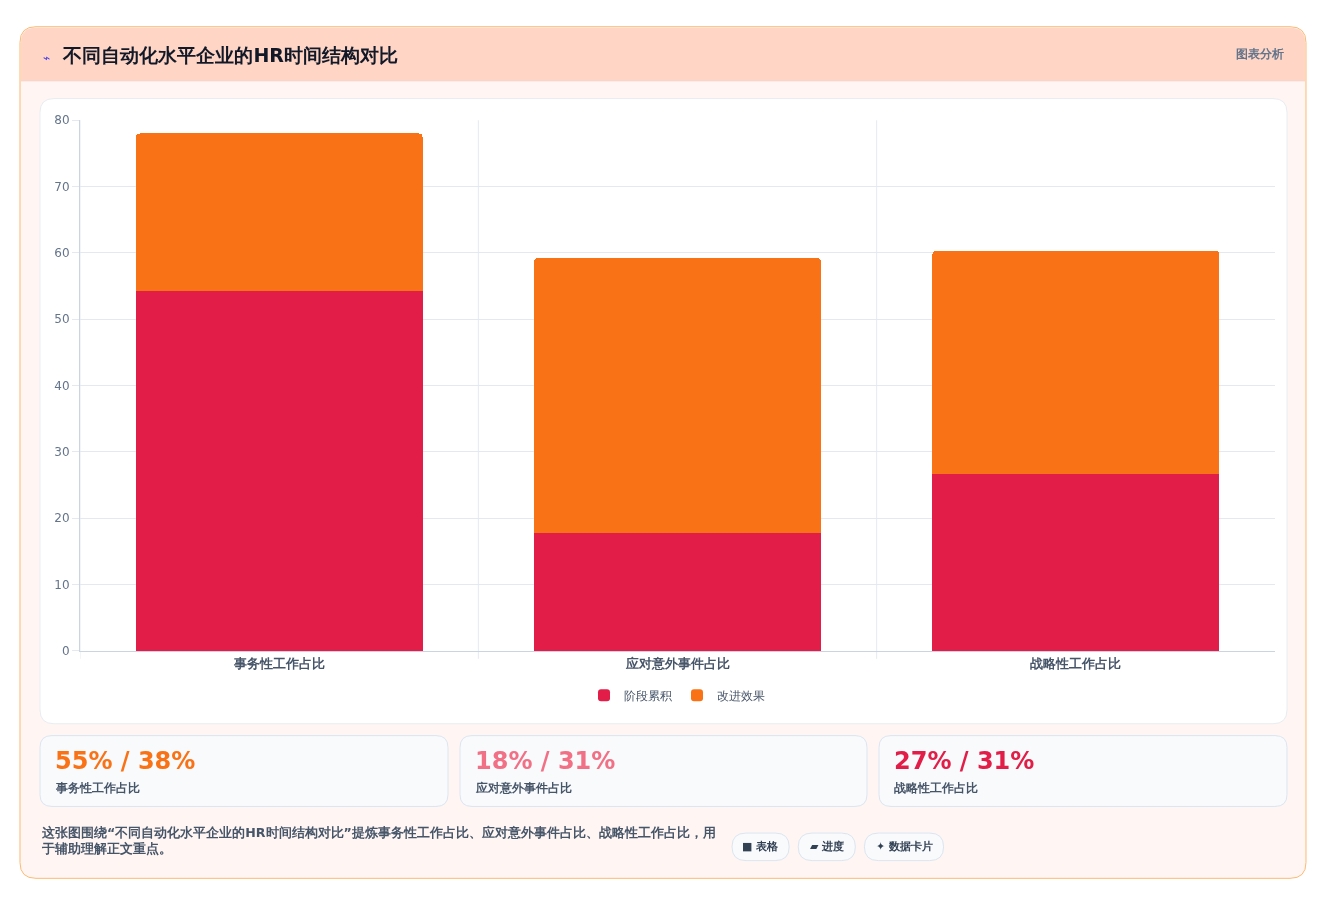 This screenshot has width=1327, height=907. Describe the element at coordinates (1260, 54) in the screenshot. I see `text: 图表分析` at that location.